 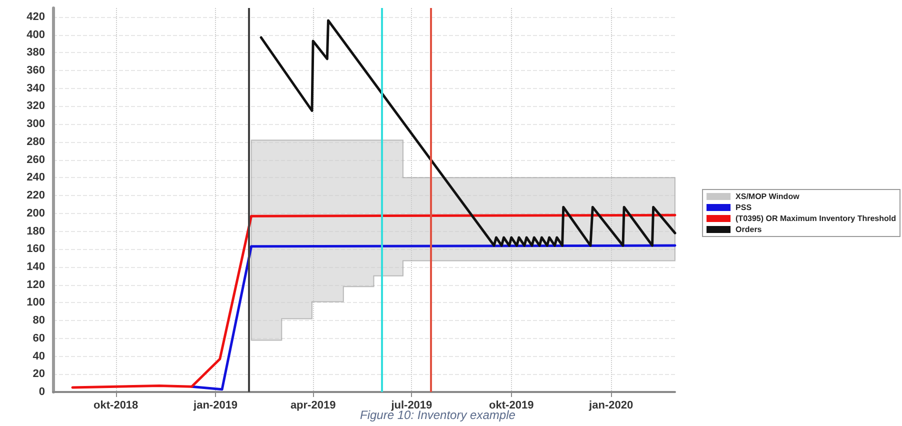 I want to click on y-tick-label: 40, so click(x=38, y=356).